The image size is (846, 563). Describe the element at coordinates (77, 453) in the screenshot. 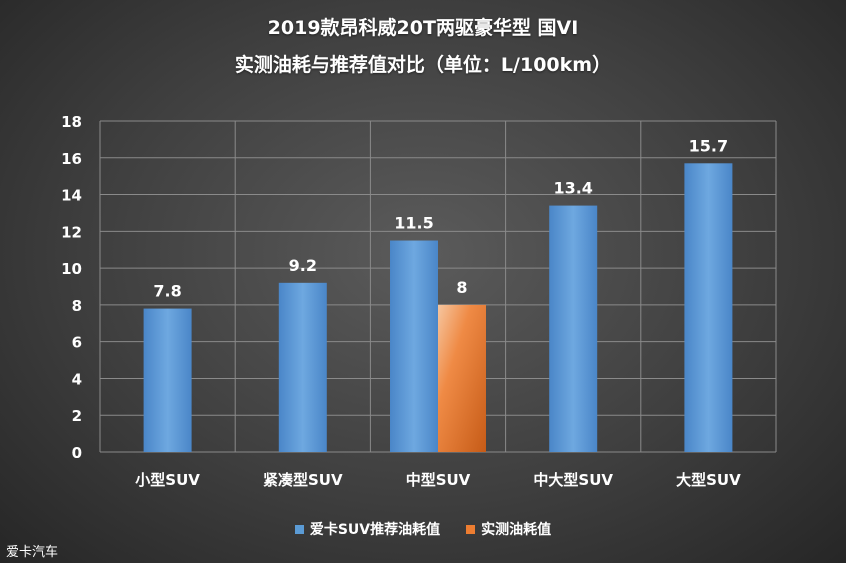

I see `y-tick-label: 0` at that location.